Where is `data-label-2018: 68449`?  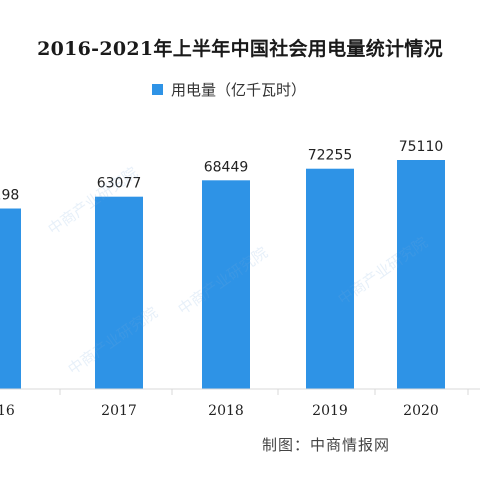 data-label-2018: 68449 is located at coordinates (226, 167).